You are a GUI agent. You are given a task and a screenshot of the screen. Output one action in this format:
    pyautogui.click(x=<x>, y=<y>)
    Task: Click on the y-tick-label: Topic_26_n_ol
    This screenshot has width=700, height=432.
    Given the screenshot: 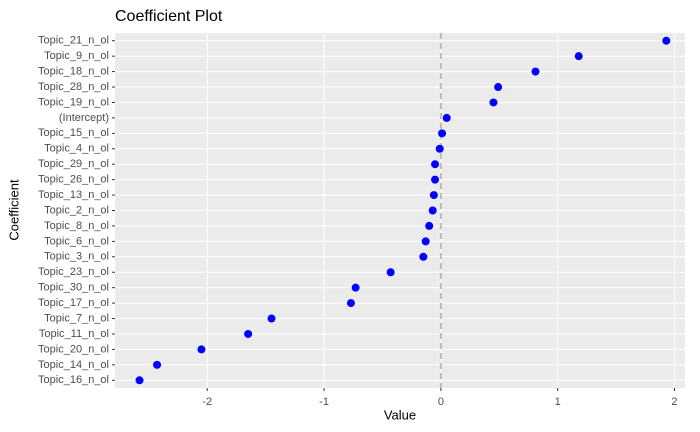 What is the action you would take?
    pyautogui.click(x=73, y=180)
    